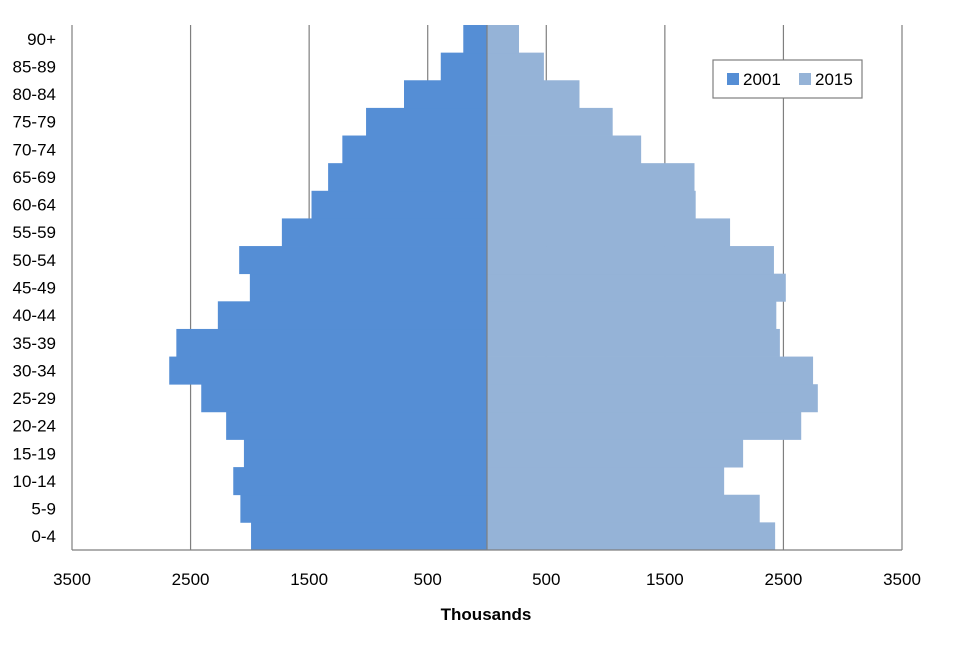 This screenshot has width=960, height=645. Describe the element at coordinates (34, 94) in the screenshot. I see `age-label: 80-84` at that location.